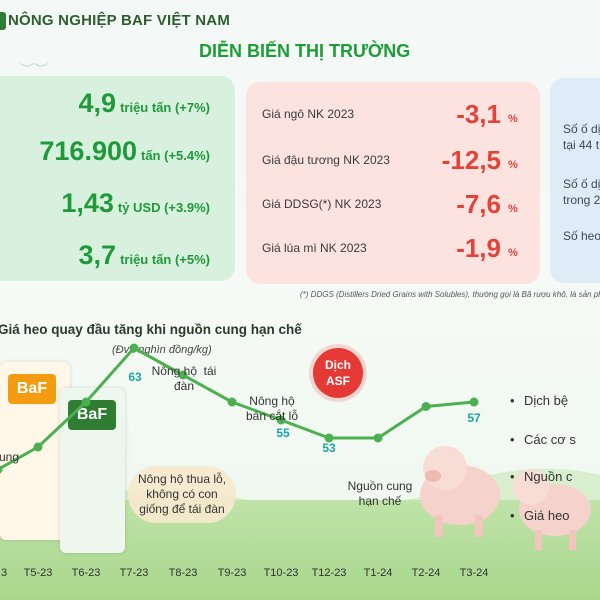 The image size is (600, 600). Describe the element at coordinates (135, 377) in the screenshot. I see `data-label: 63` at that location.